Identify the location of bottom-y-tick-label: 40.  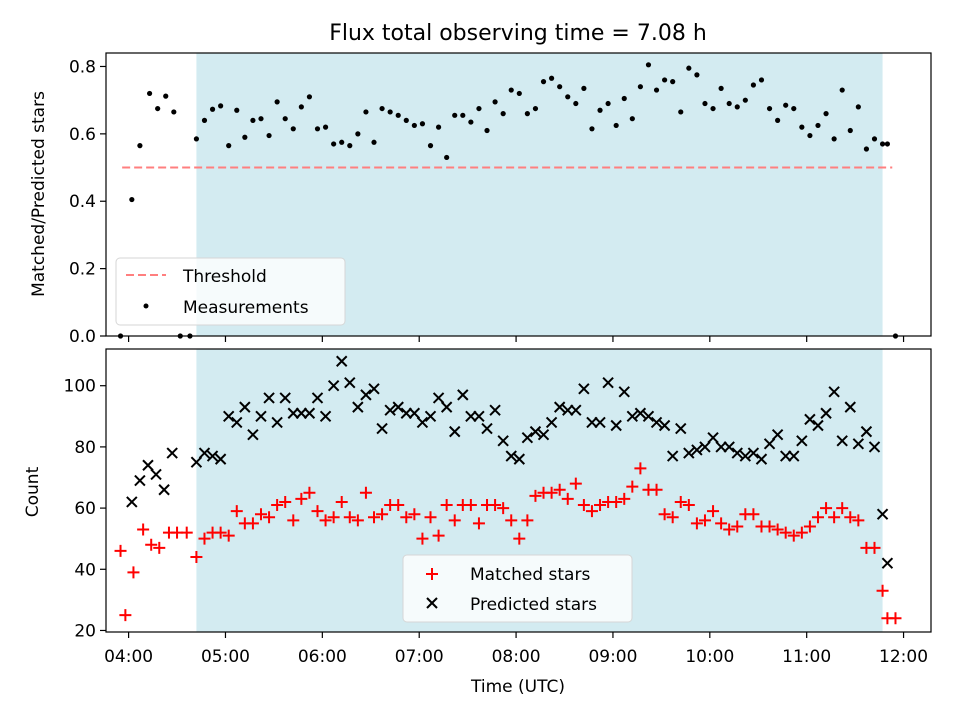
(85, 570).